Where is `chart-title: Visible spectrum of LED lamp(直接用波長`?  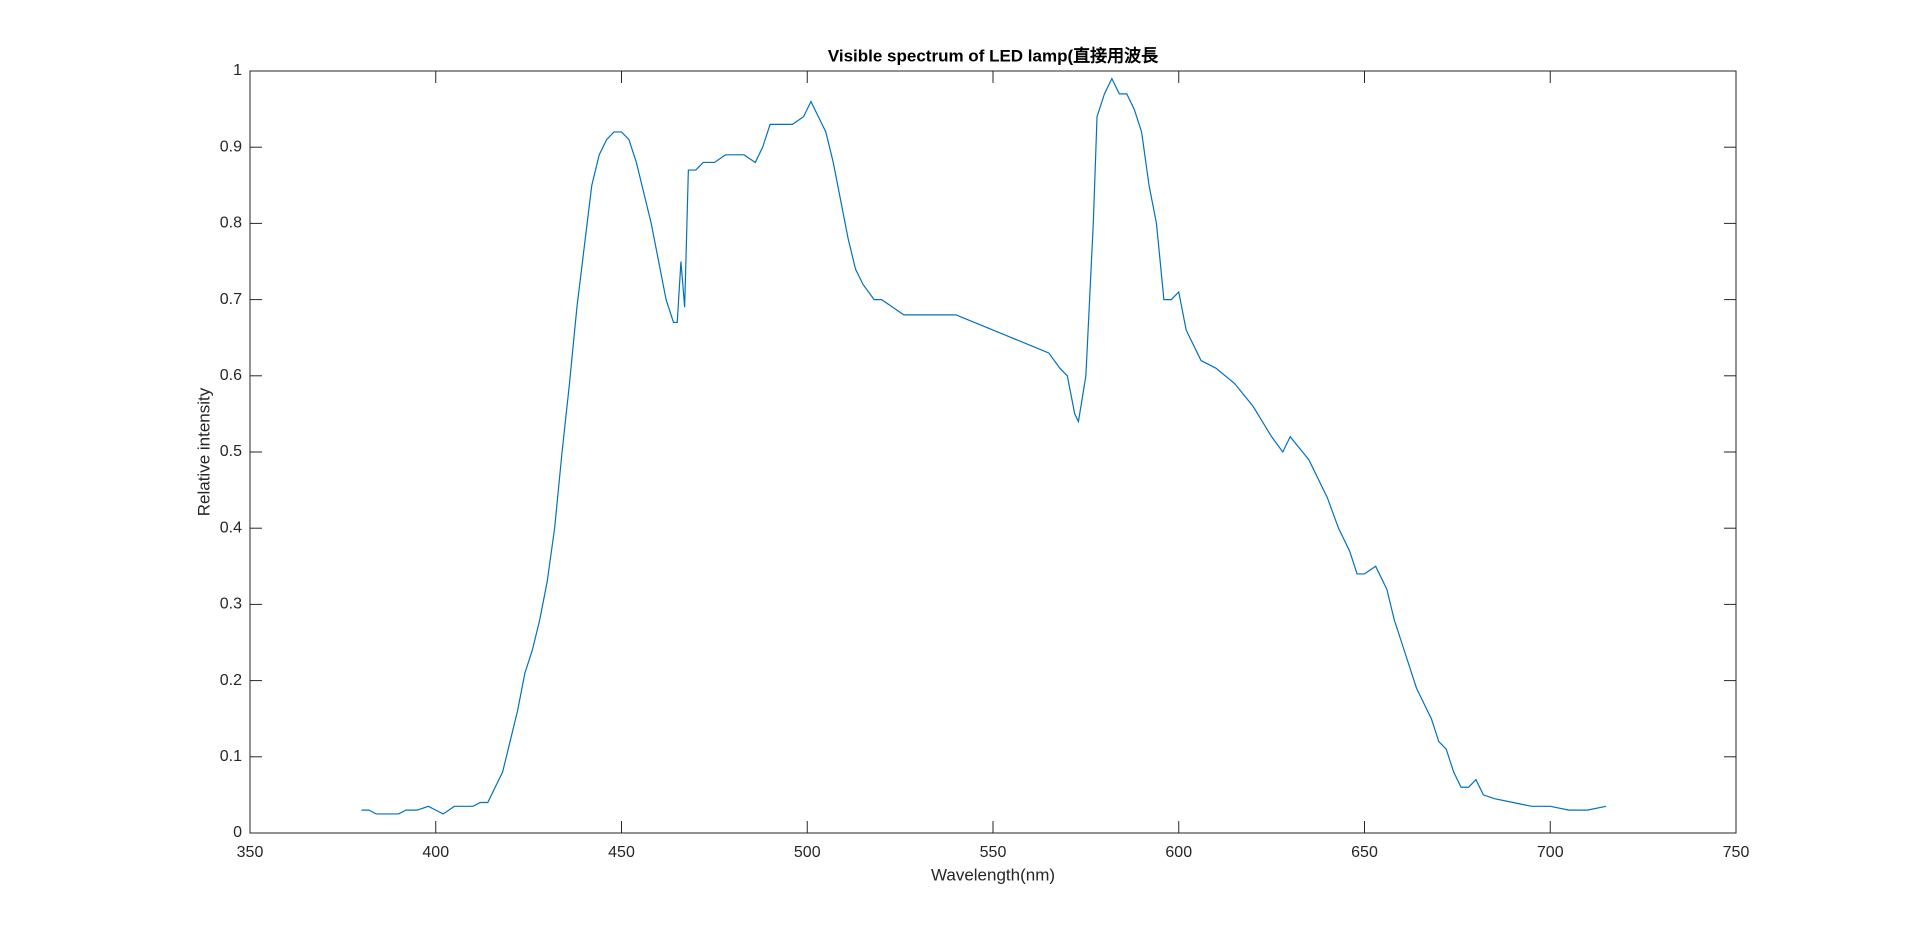 chart-title: Visible spectrum of LED lamp(直接用波長 is located at coordinates (993, 55).